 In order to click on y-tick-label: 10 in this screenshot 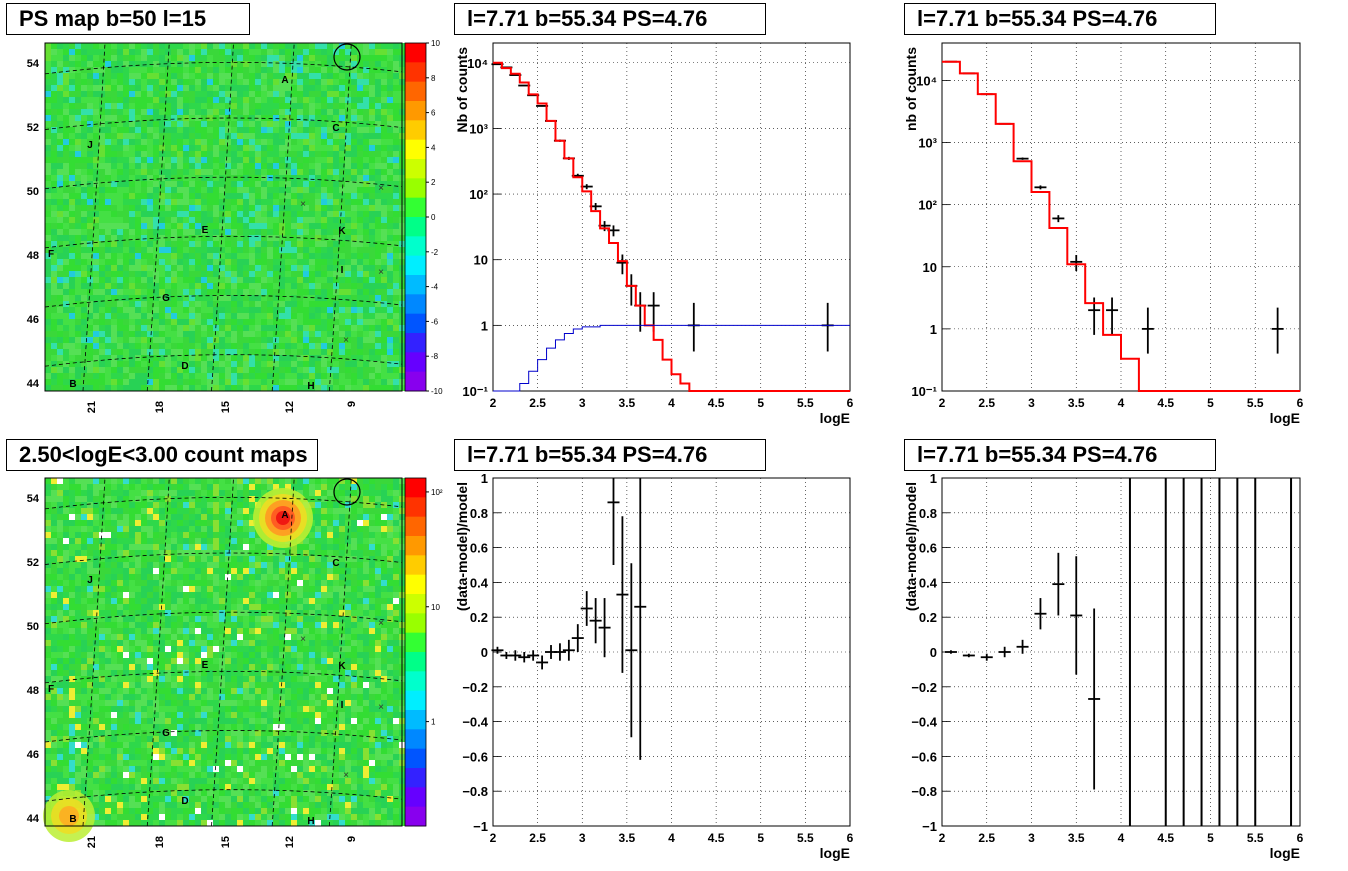, I will do `click(481, 260)`.